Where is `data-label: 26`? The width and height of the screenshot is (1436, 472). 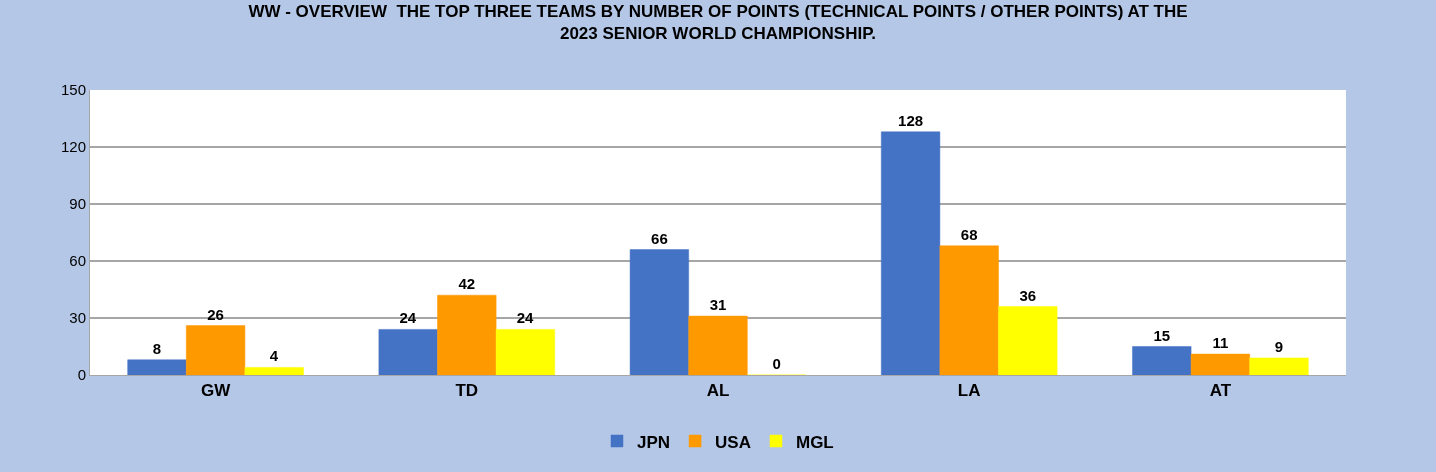 data-label: 26 is located at coordinates (215, 314).